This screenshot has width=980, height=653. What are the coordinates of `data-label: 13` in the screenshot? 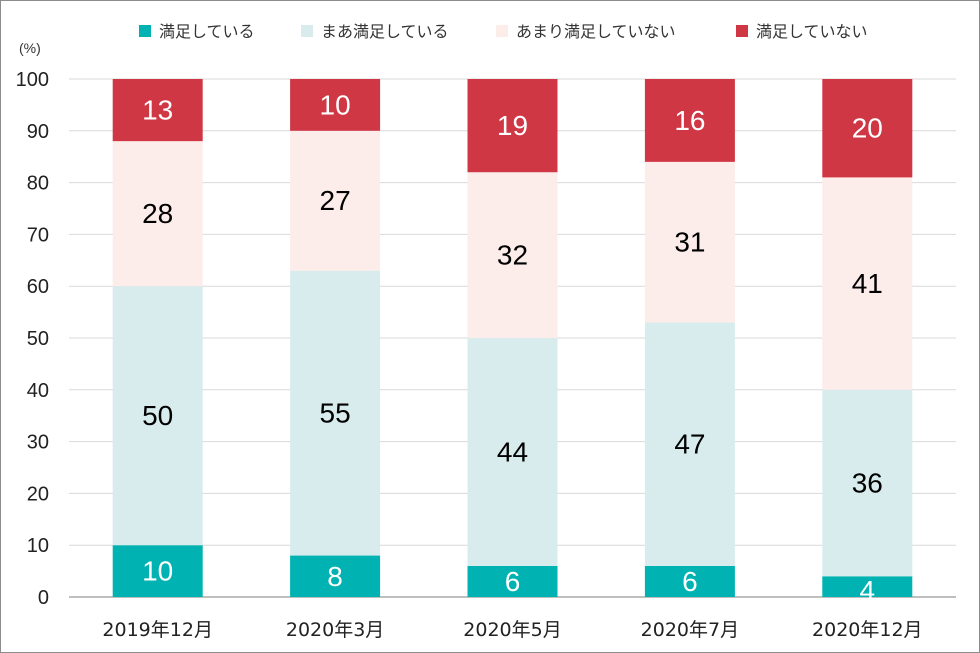 It's located at (157, 110).